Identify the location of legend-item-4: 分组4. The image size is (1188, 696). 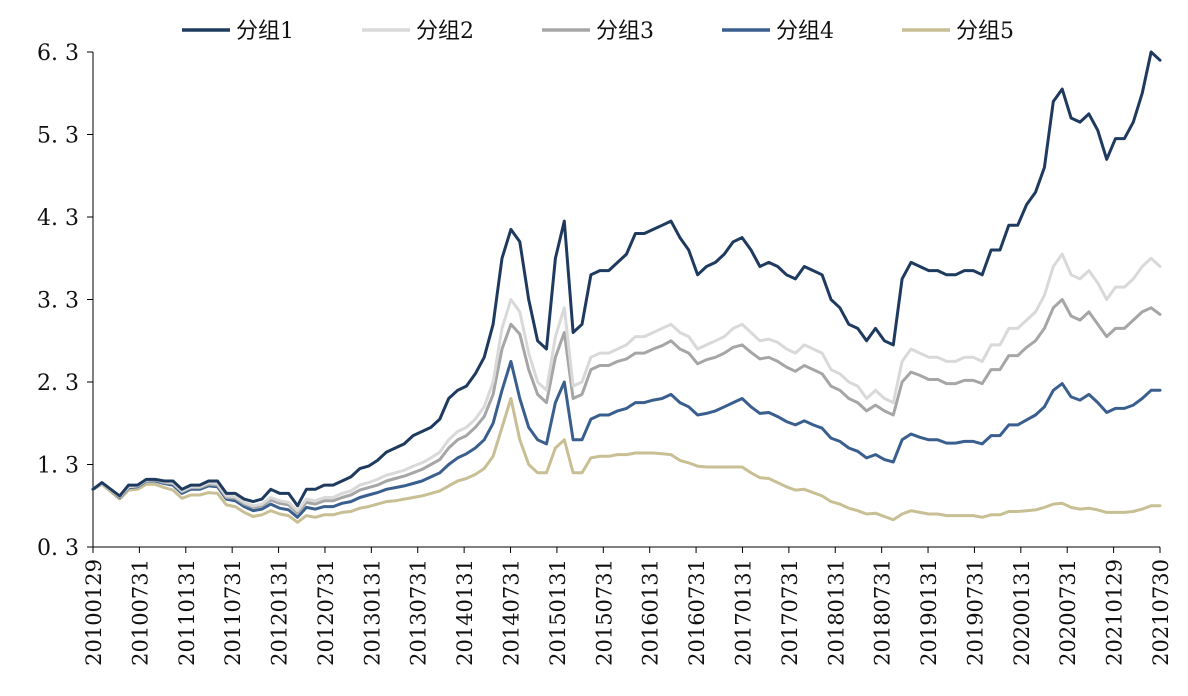
(778, 31).